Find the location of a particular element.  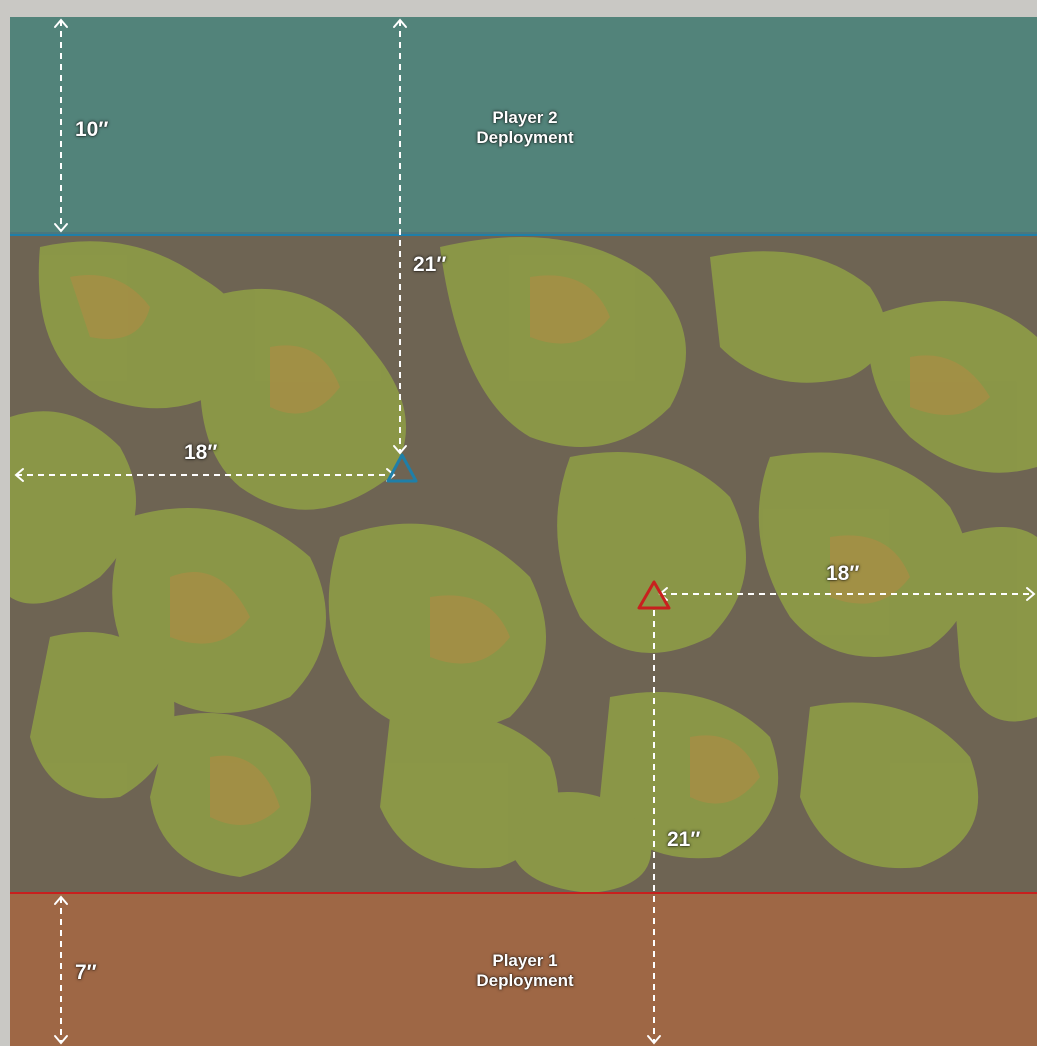

red-triangle-objective-icon is located at coordinates (654, 595).